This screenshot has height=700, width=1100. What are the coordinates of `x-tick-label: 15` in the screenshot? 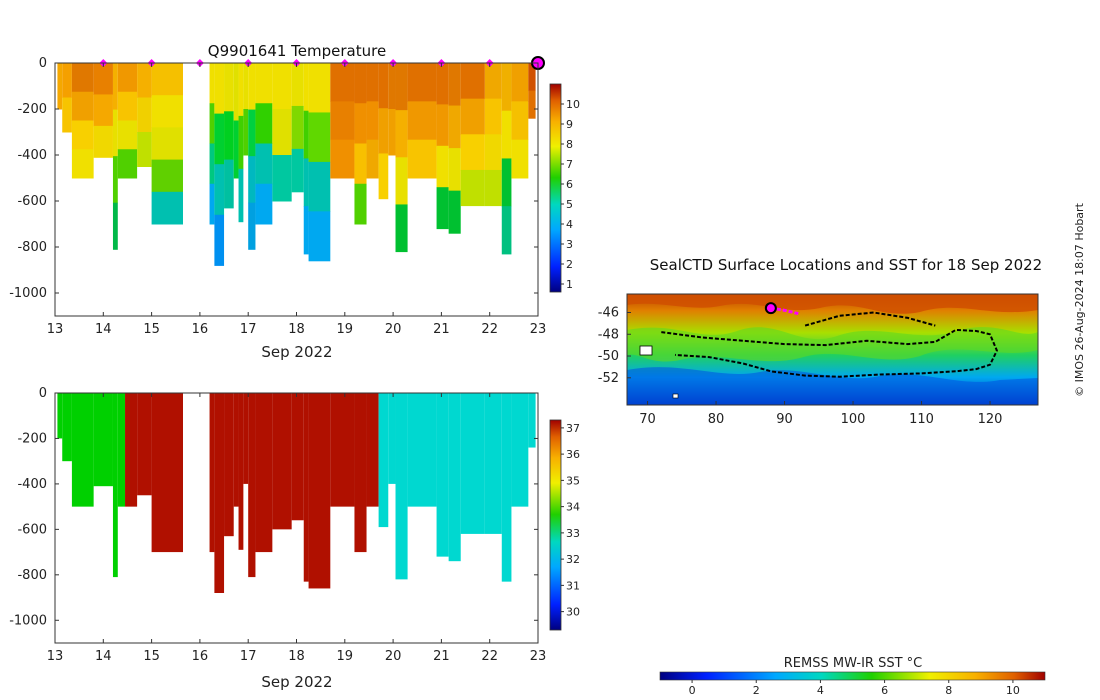 It's located at (151, 656).